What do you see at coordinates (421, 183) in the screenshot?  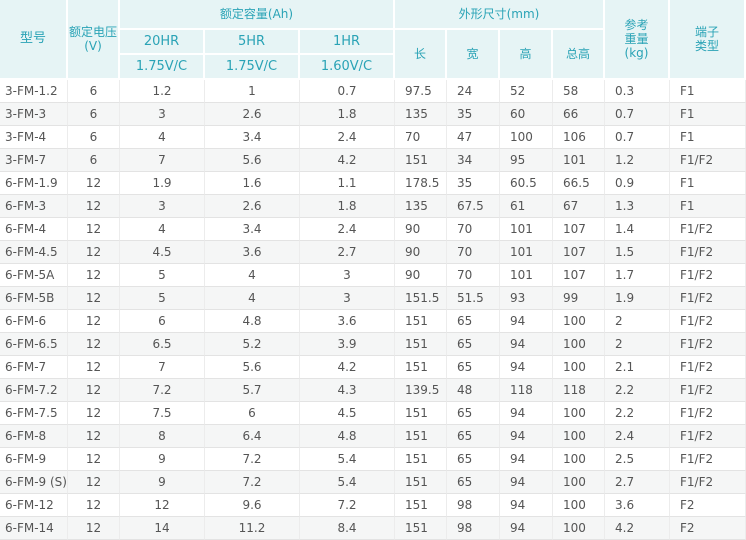 I see `length-cell: 178.5` at bounding box center [421, 183].